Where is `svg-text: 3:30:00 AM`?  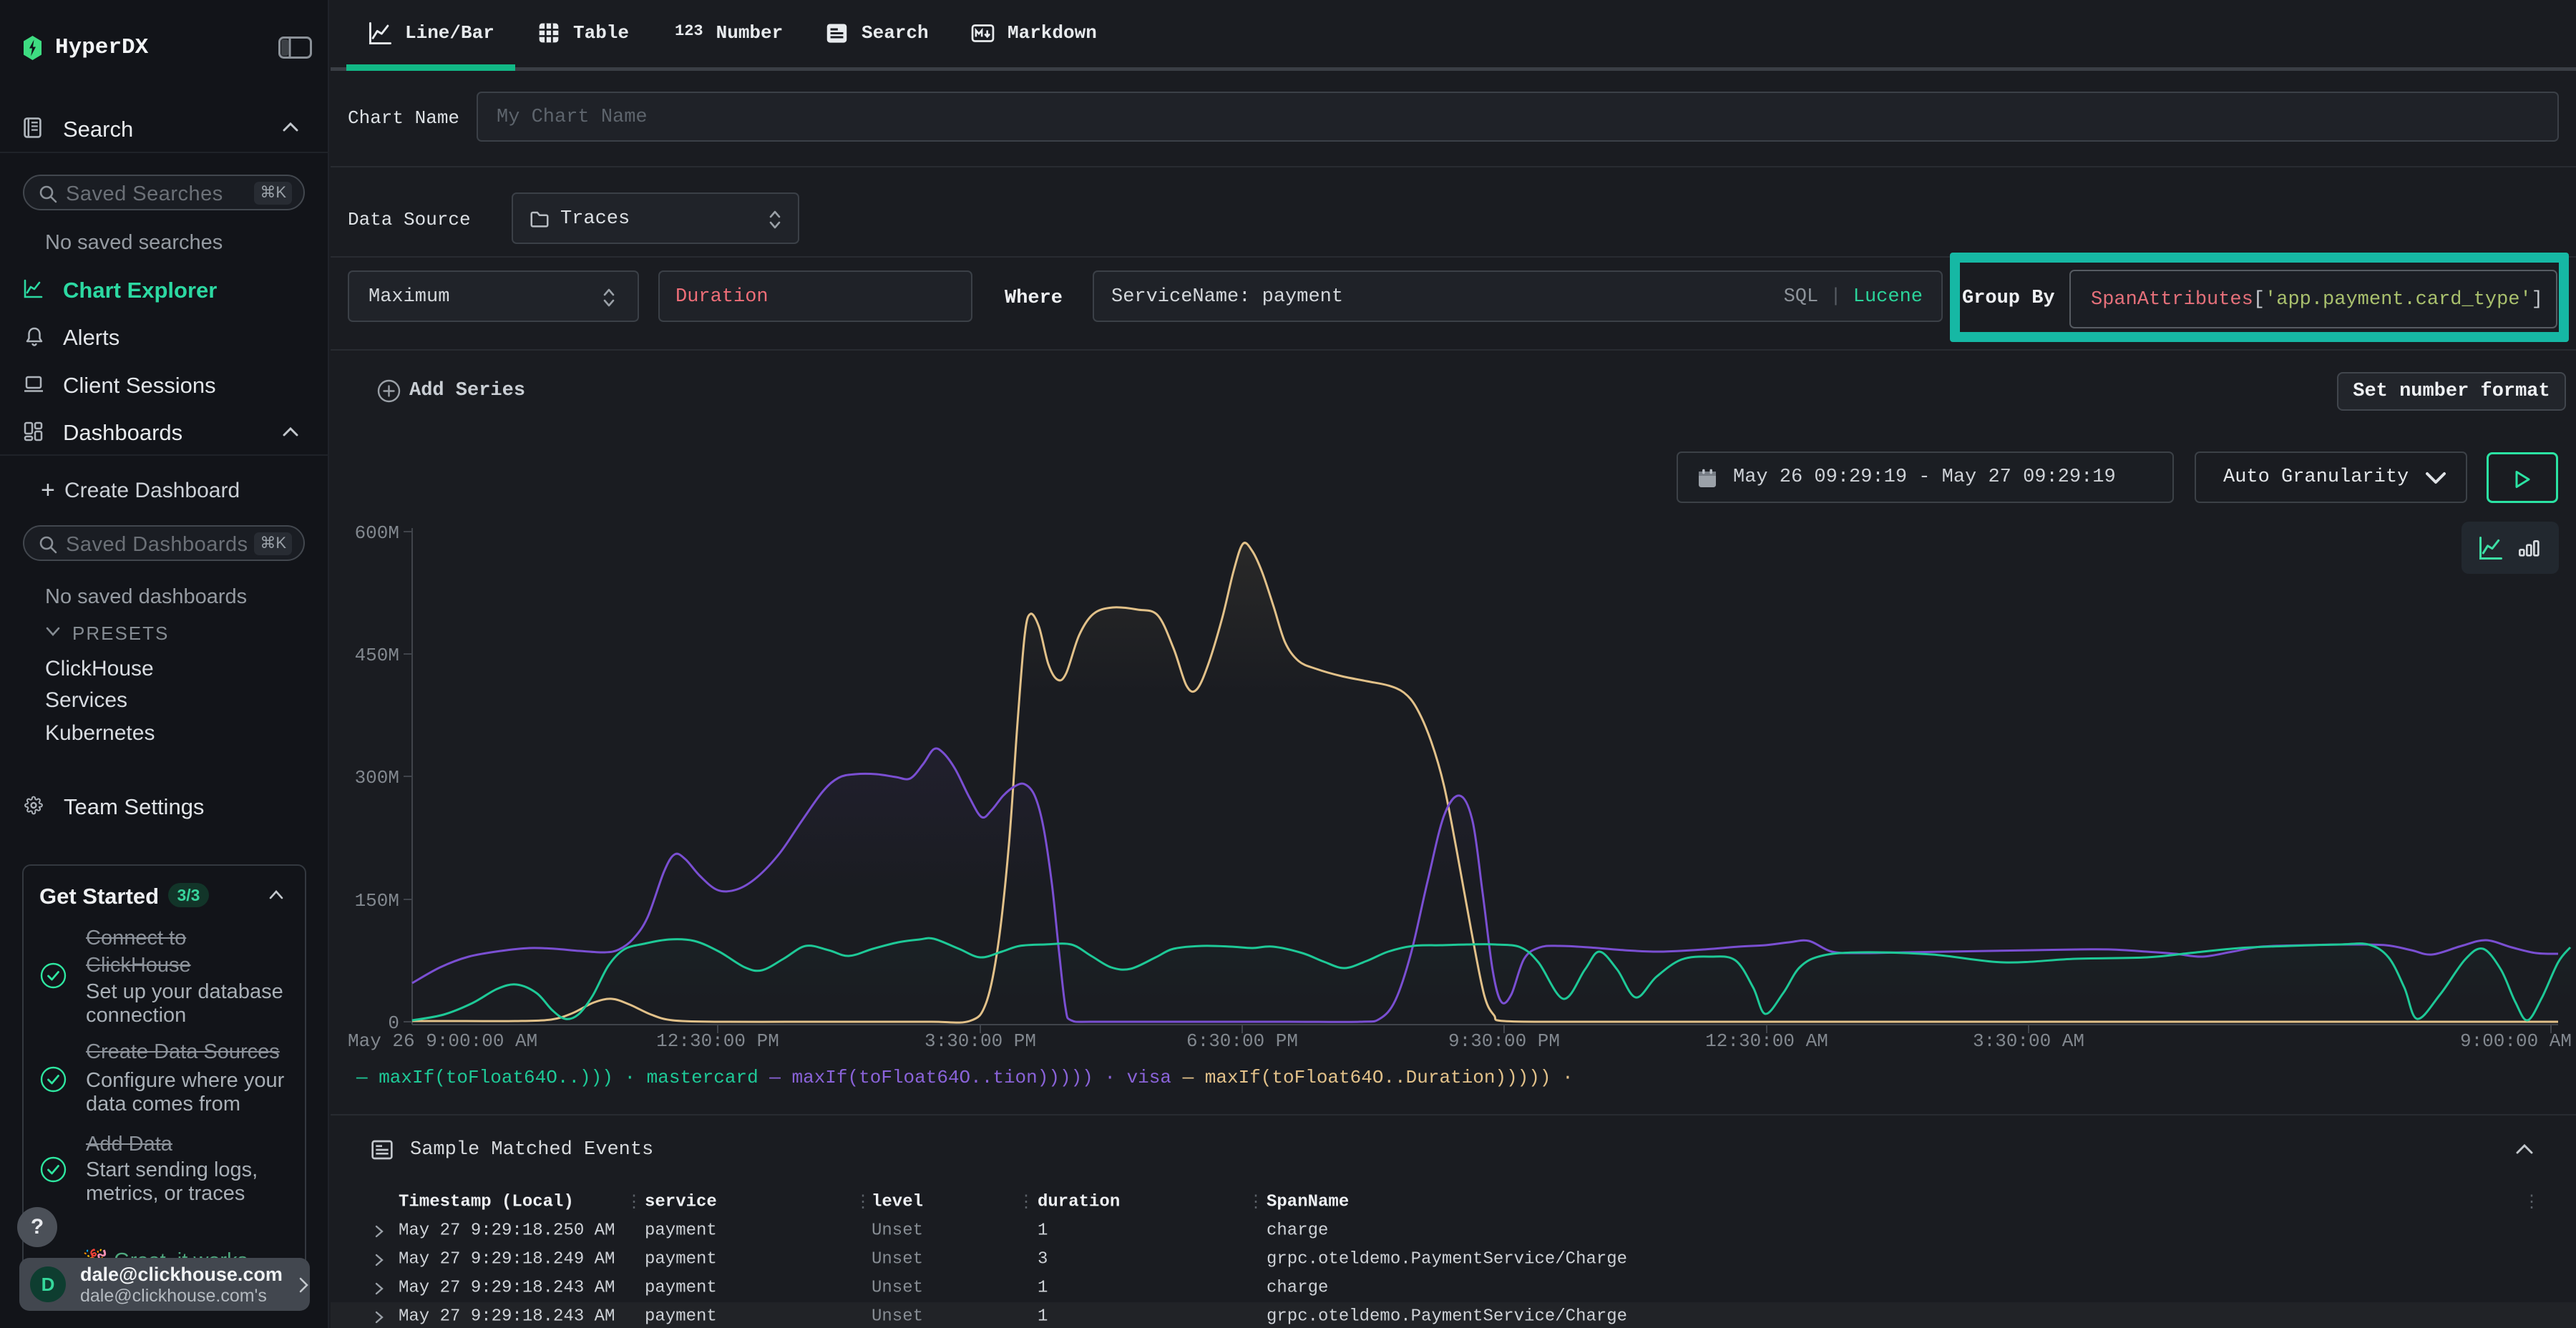 svg-text: 3:30:00 AM is located at coordinates (2028, 1041).